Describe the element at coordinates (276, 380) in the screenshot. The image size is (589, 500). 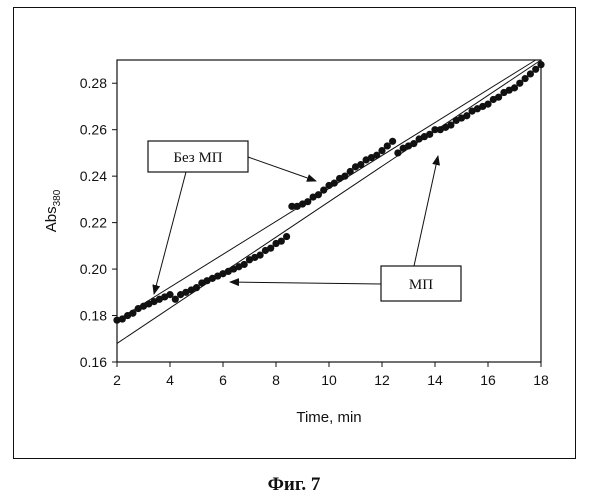
I see `x-tick-label: 8` at that location.